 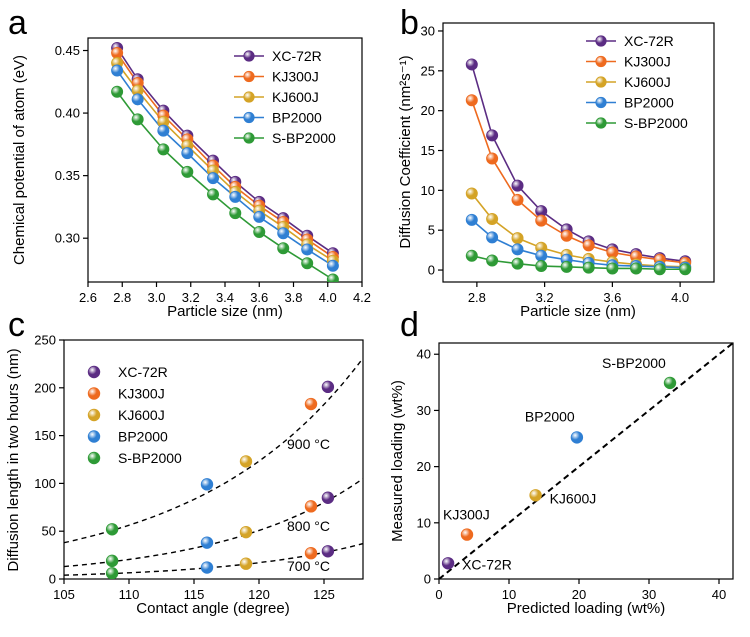 What do you see at coordinates (550, 416) in the screenshot?
I see `point-label: BP2000` at bounding box center [550, 416].